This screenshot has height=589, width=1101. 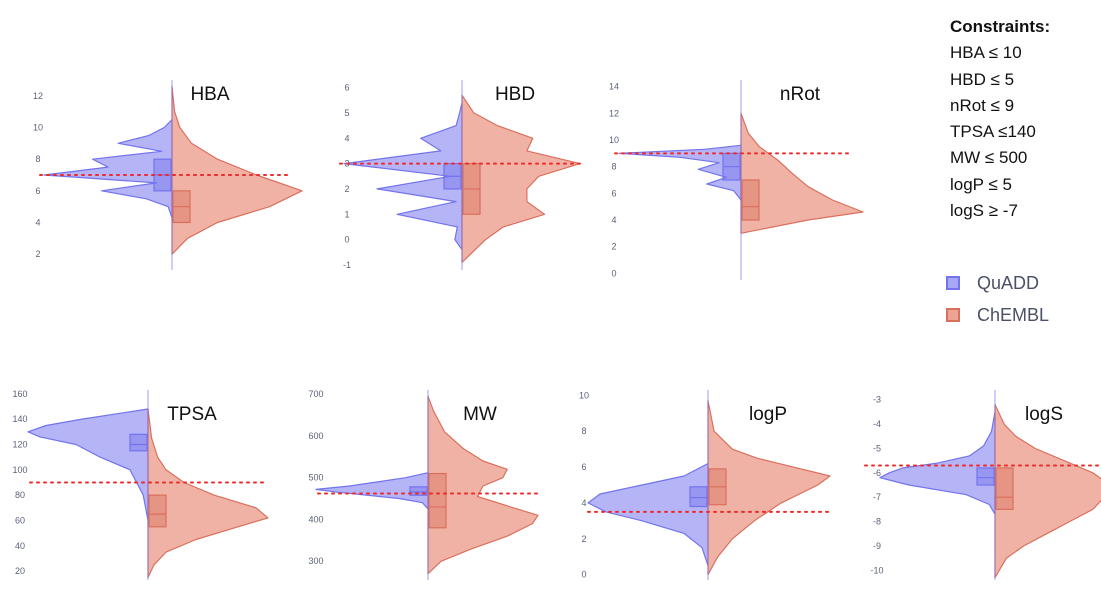 I want to click on panel-hbd: -10123456HBD, so click(x=461, y=175).